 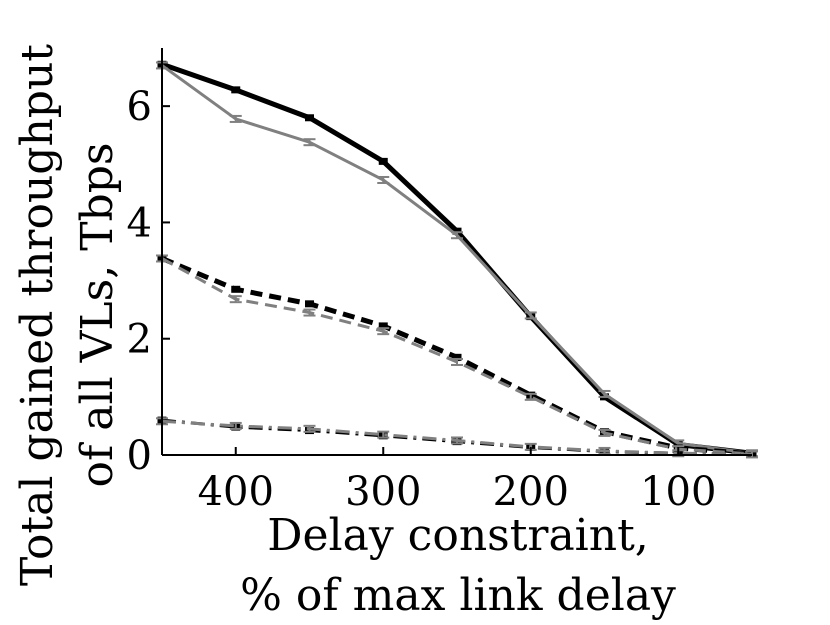 I want to click on x-tick-label: 300, so click(x=383, y=492).